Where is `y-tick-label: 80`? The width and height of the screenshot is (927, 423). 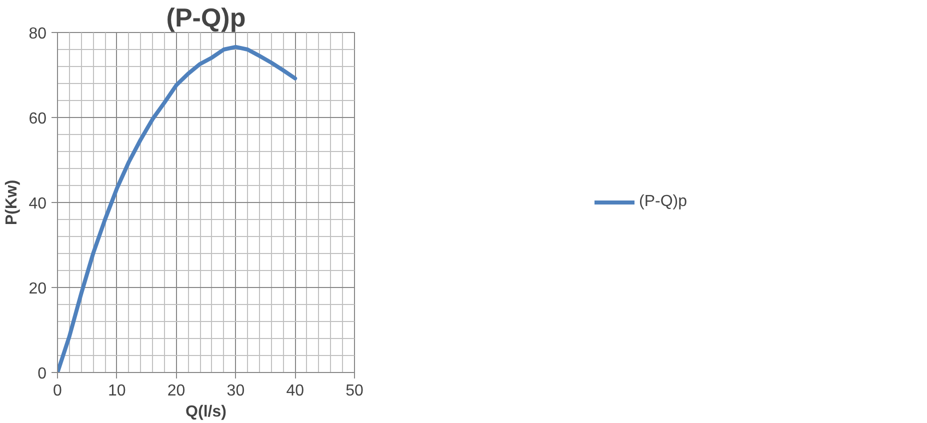 y-tick-label: 80 is located at coordinates (37, 34).